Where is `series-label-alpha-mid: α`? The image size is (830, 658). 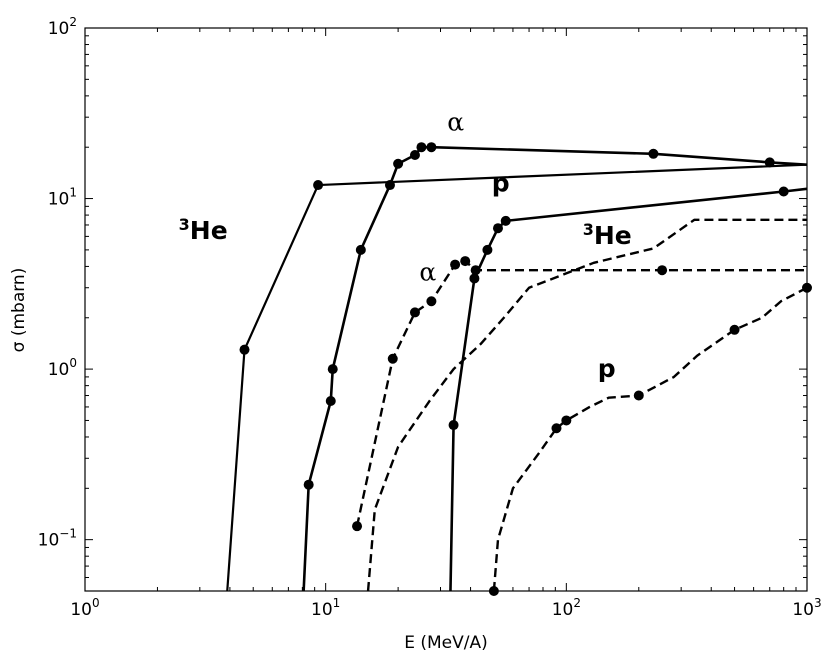
series-label-alpha-mid: α is located at coordinates (427, 272).